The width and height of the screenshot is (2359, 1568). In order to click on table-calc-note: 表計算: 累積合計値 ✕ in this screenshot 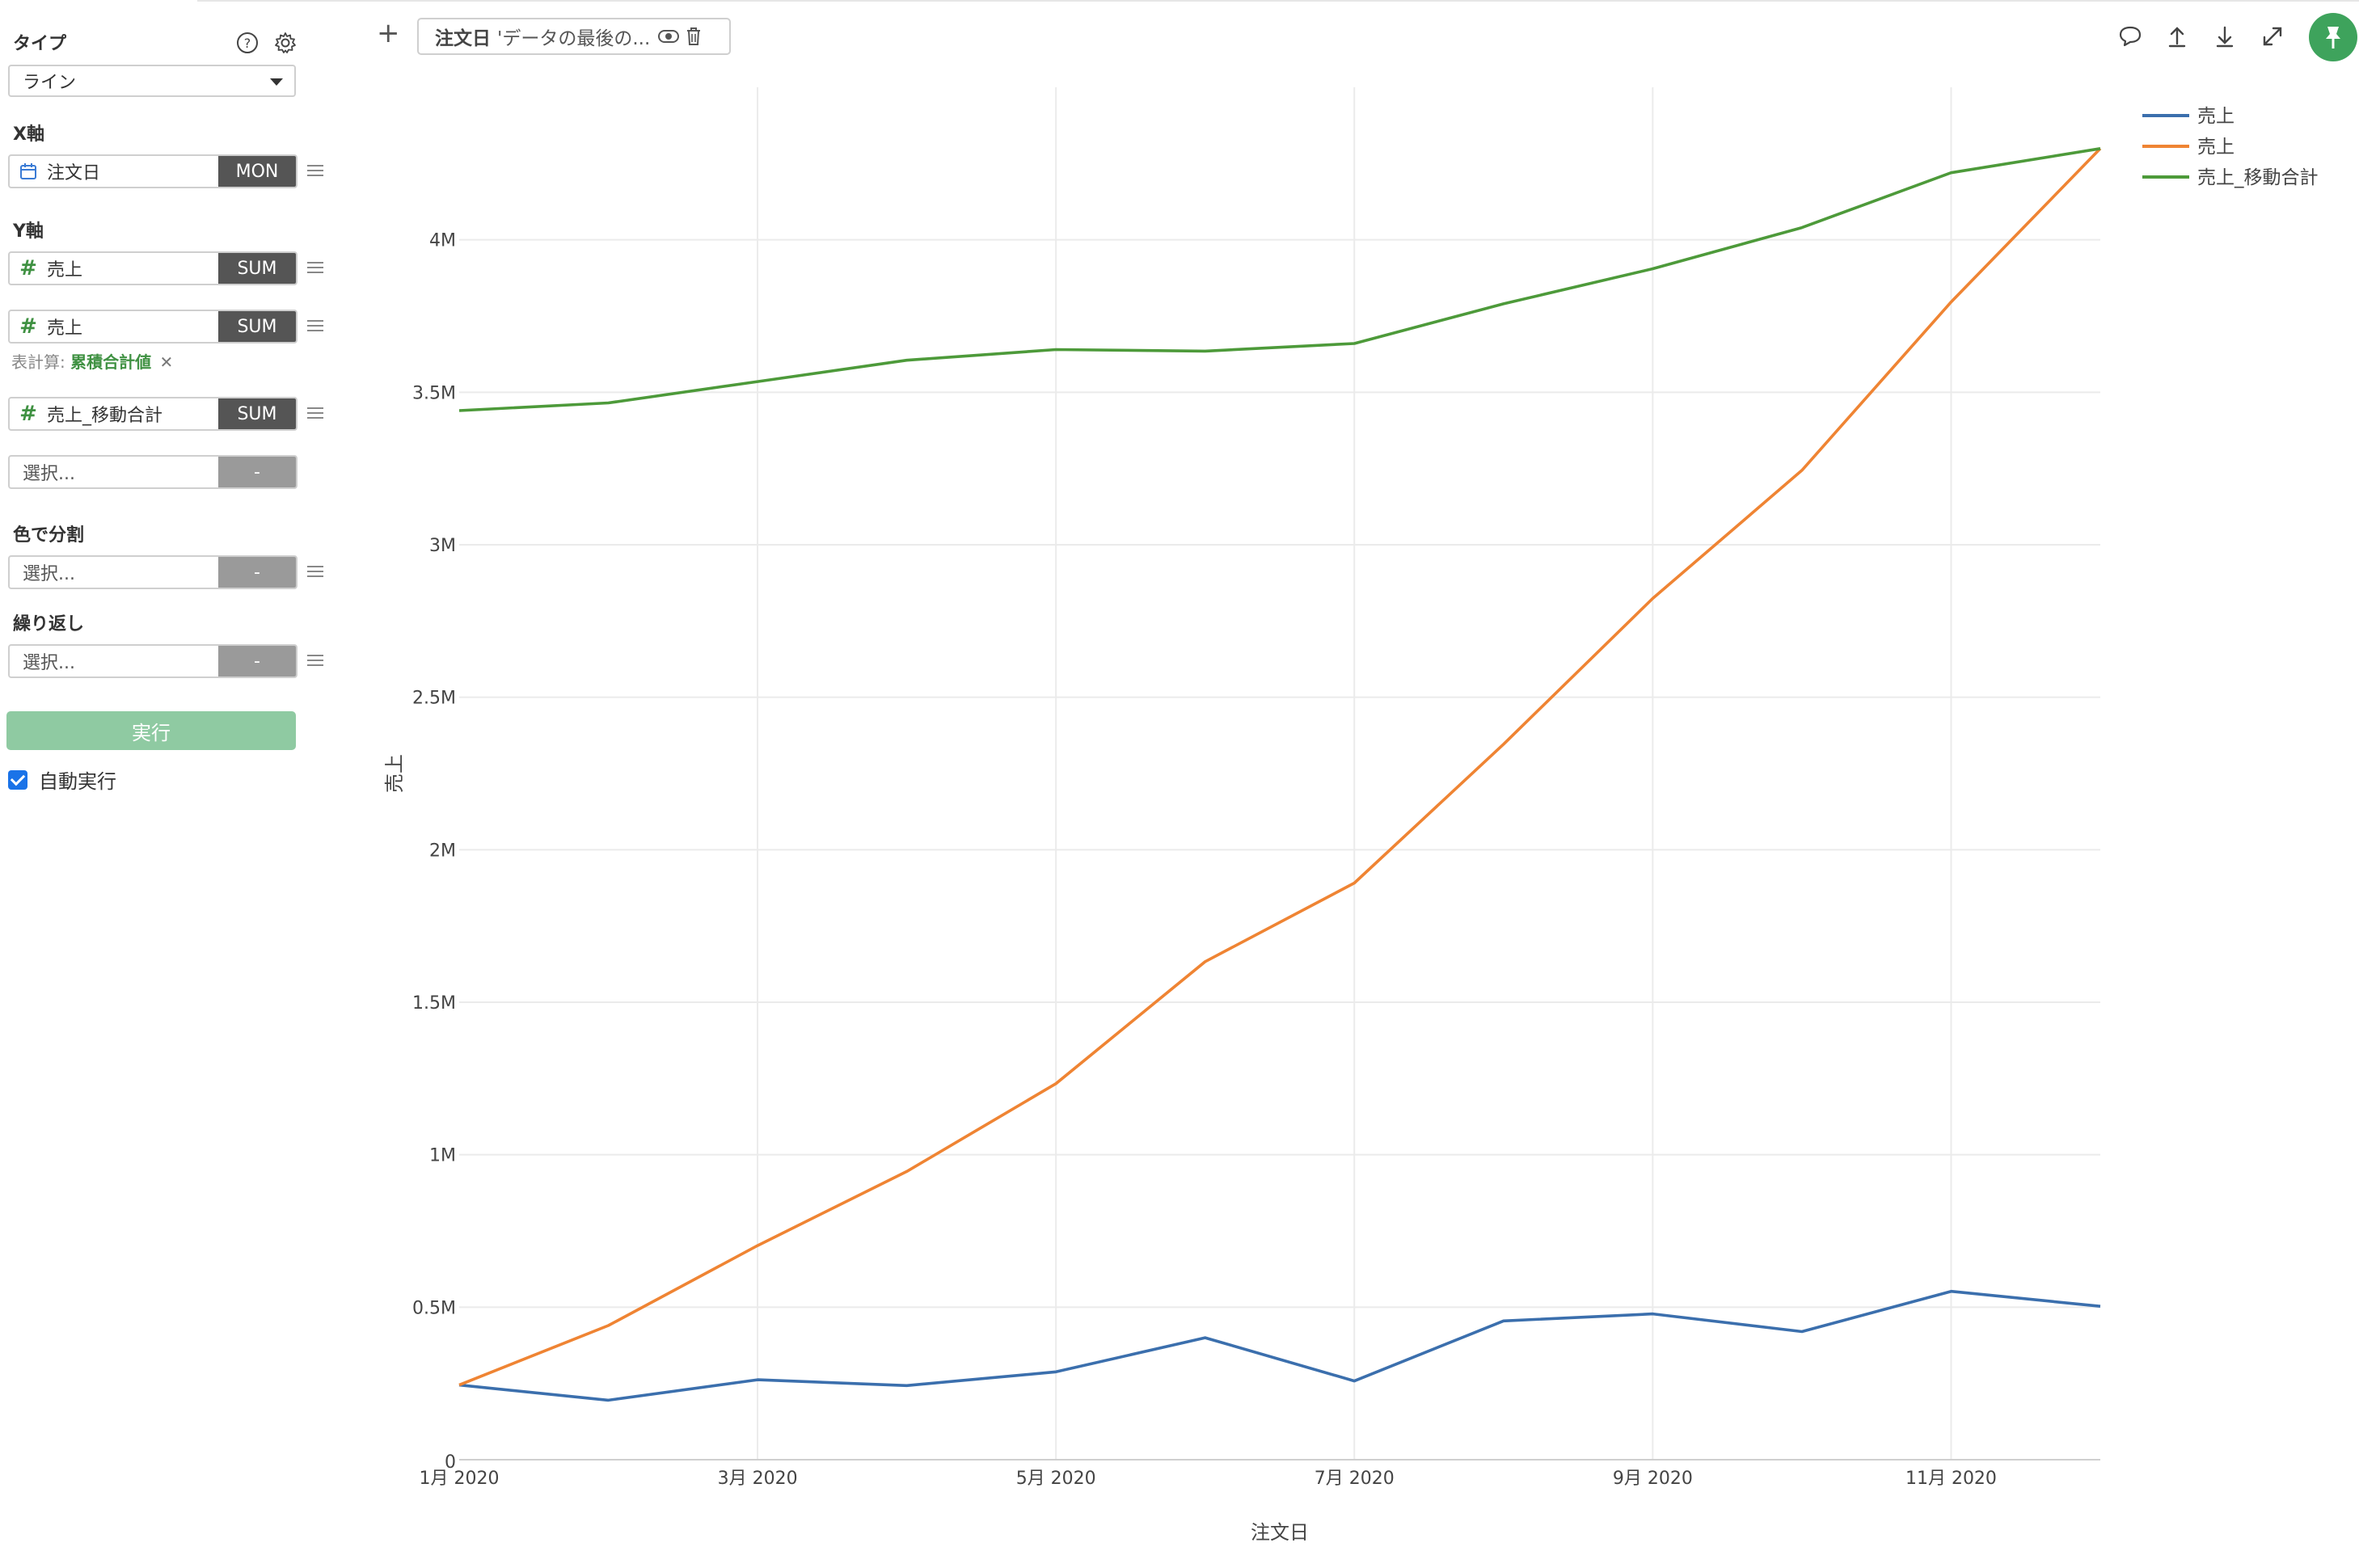, I will do `click(92, 361)`.